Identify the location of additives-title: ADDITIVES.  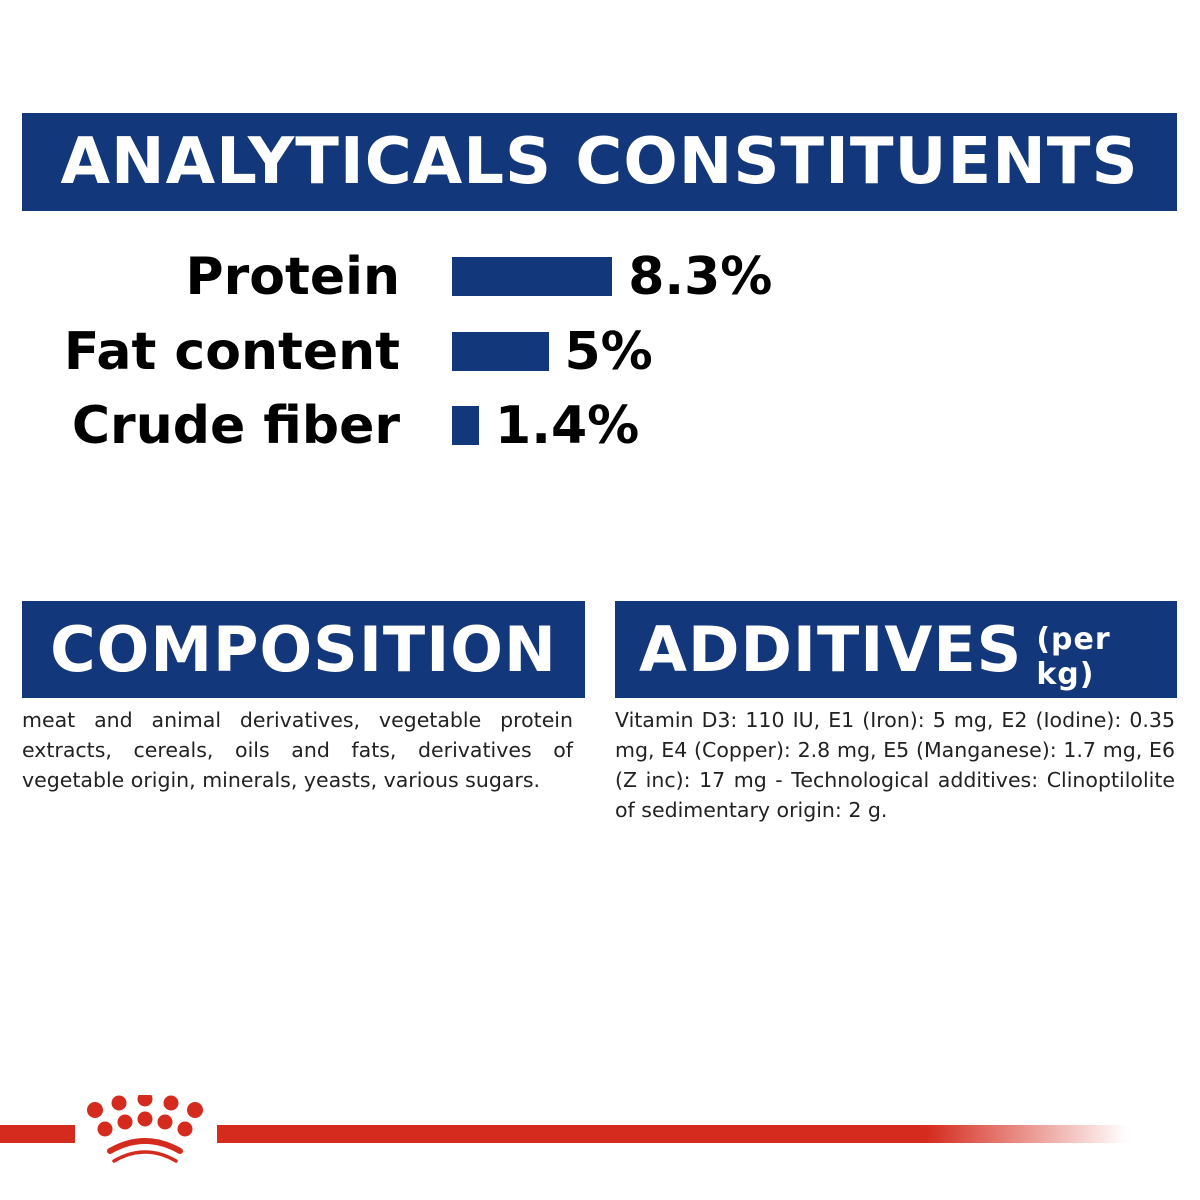
(831, 649).